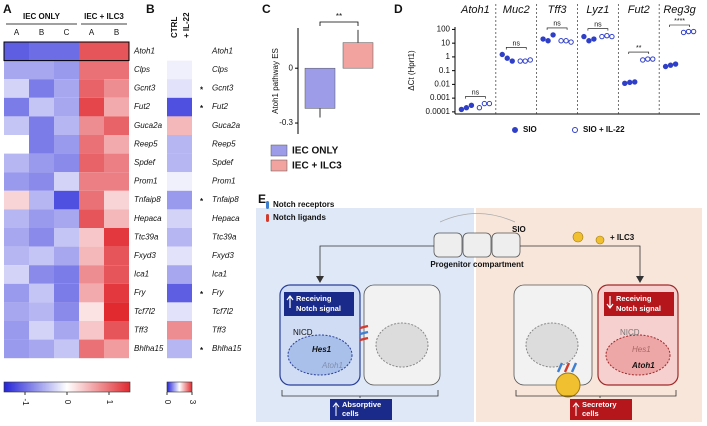 This screenshot has width=707, height=426. What do you see at coordinates (578, 237) in the screenshot?
I see `ilc3-icon` at bounding box center [578, 237].